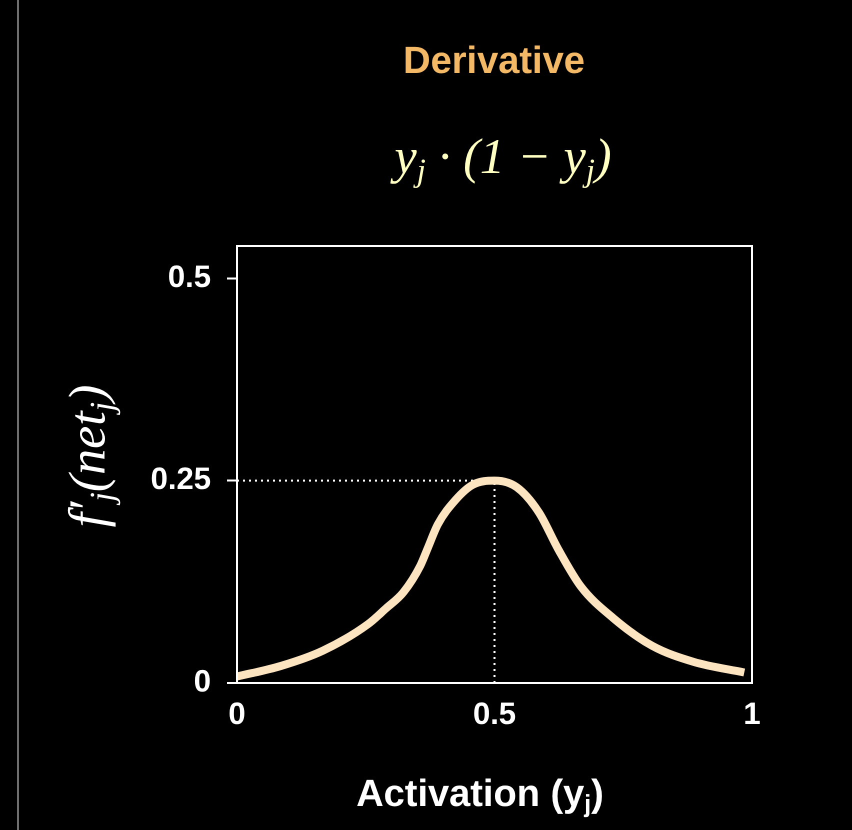  I want to click on x-tick-label: 0.5, so click(494, 714).